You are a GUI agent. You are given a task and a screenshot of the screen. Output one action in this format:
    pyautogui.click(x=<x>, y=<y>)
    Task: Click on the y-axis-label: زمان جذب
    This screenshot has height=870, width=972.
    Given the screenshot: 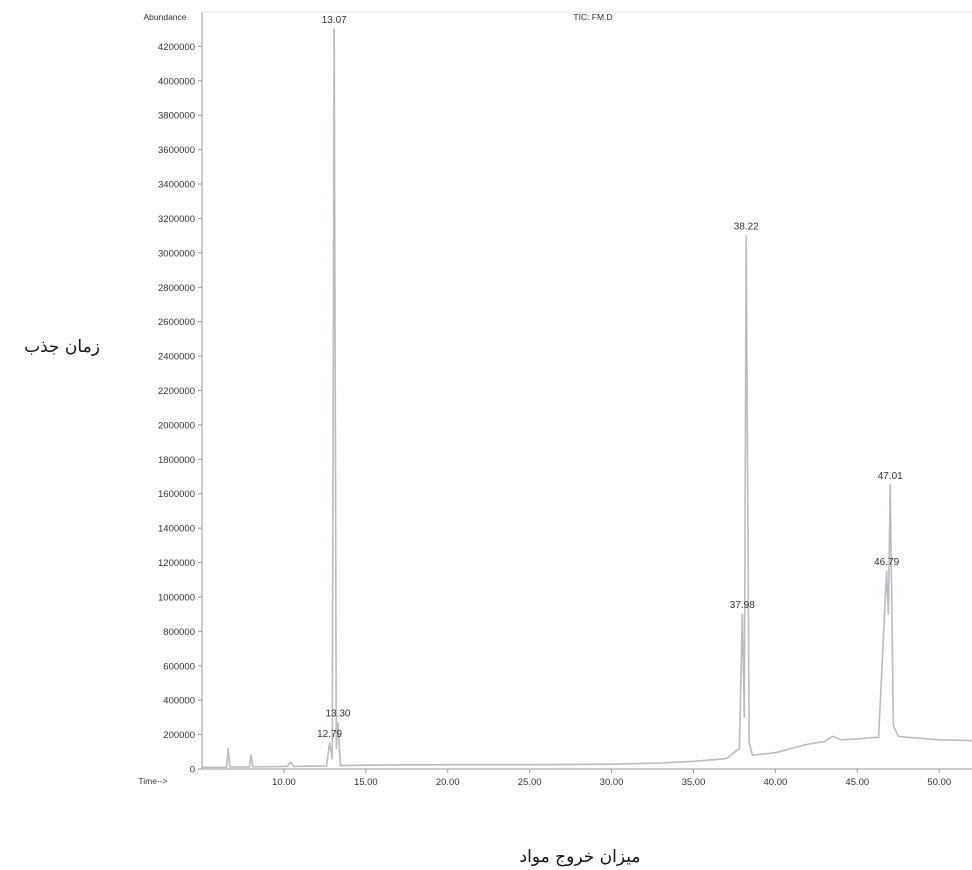 What is the action you would take?
    pyautogui.click(x=62, y=347)
    